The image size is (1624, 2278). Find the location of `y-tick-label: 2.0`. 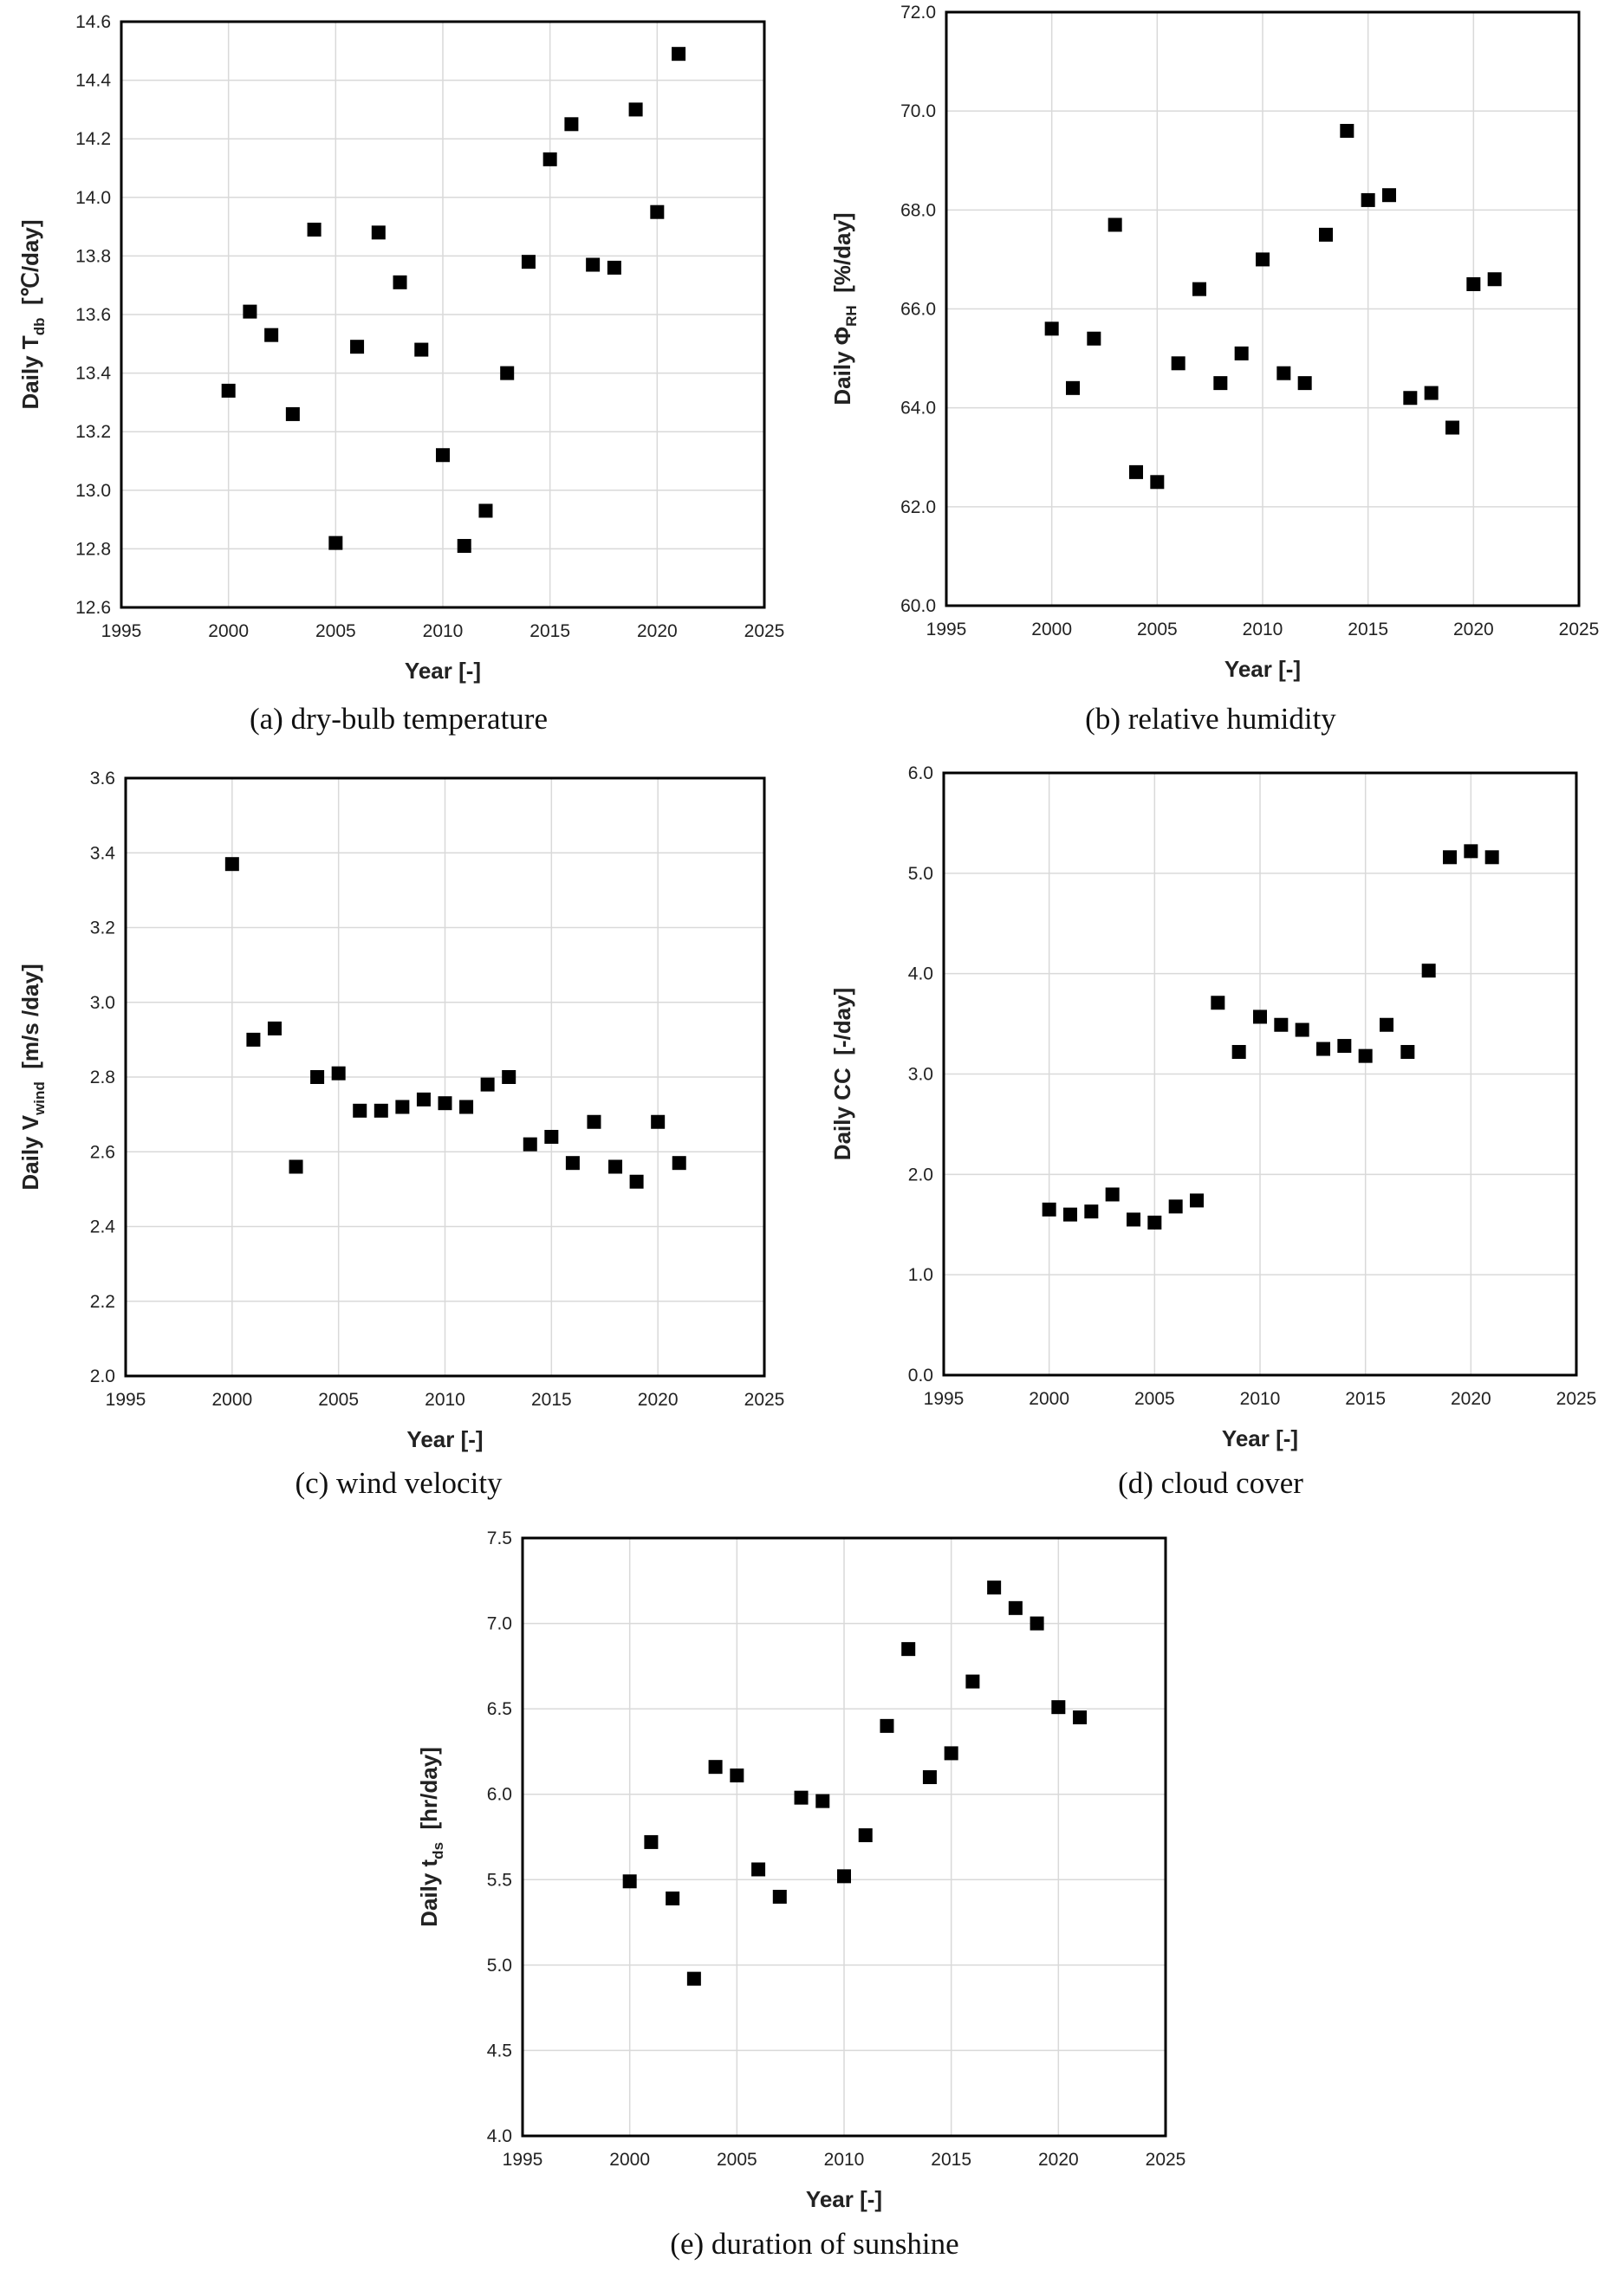

y-tick-label: 2.0 is located at coordinates (102, 1376).